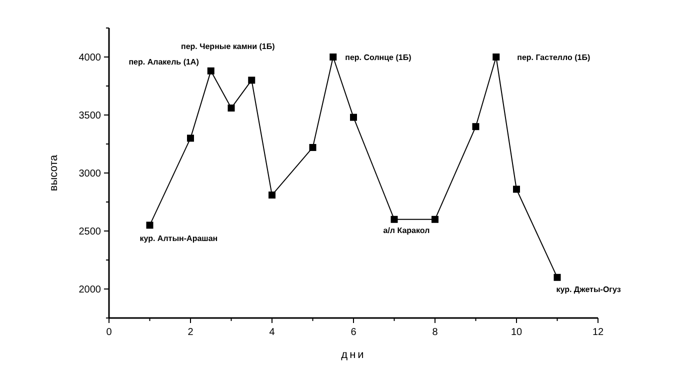  What do you see at coordinates (353, 355) in the screenshot?
I see `x-axis-title: дни` at bounding box center [353, 355].